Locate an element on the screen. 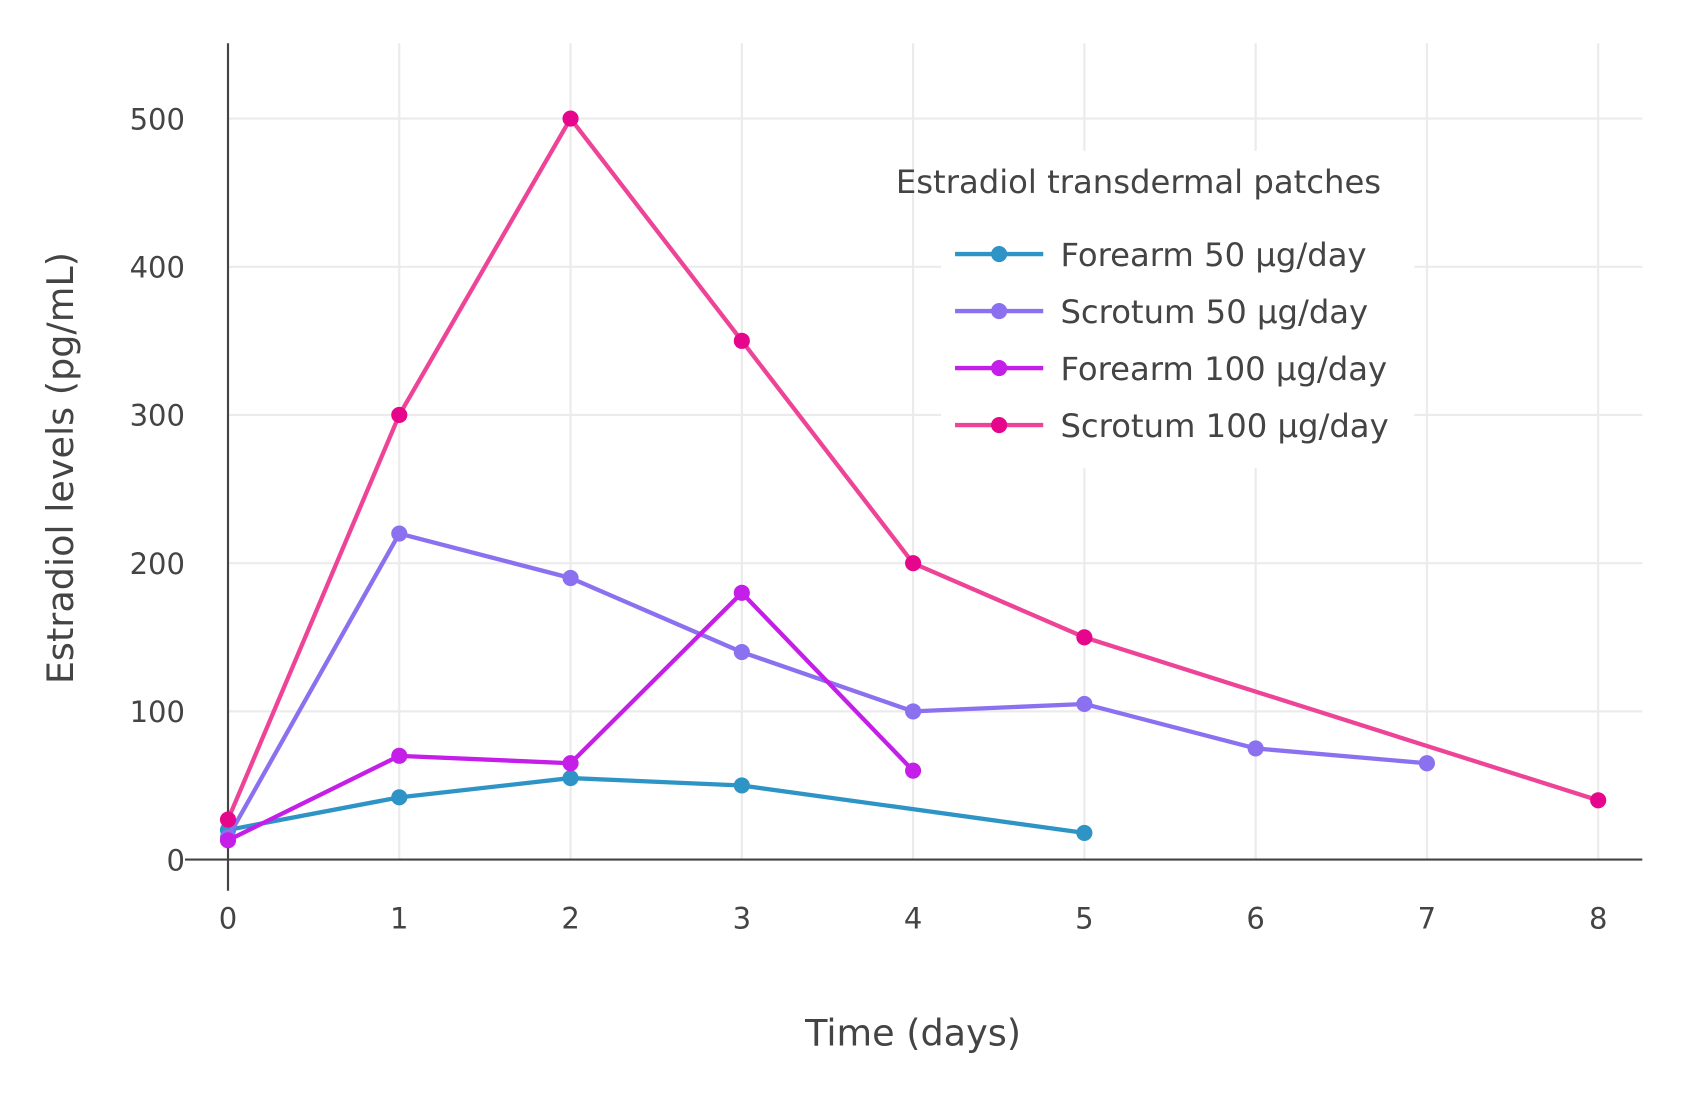  legend-label: Forearm 50 µg/day is located at coordinates (1213, 255).